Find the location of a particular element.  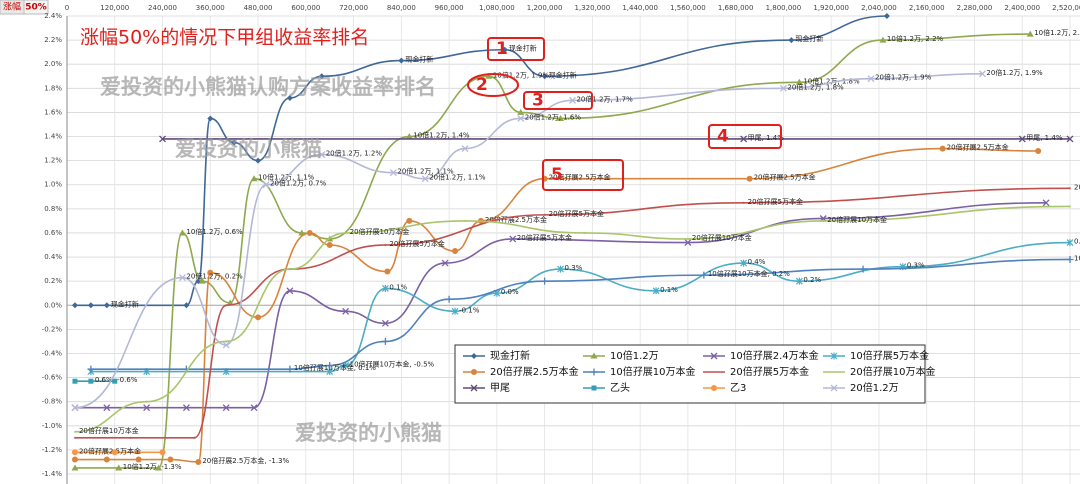

y-tick-label: 1.4% is located at coordinates (53, 137).